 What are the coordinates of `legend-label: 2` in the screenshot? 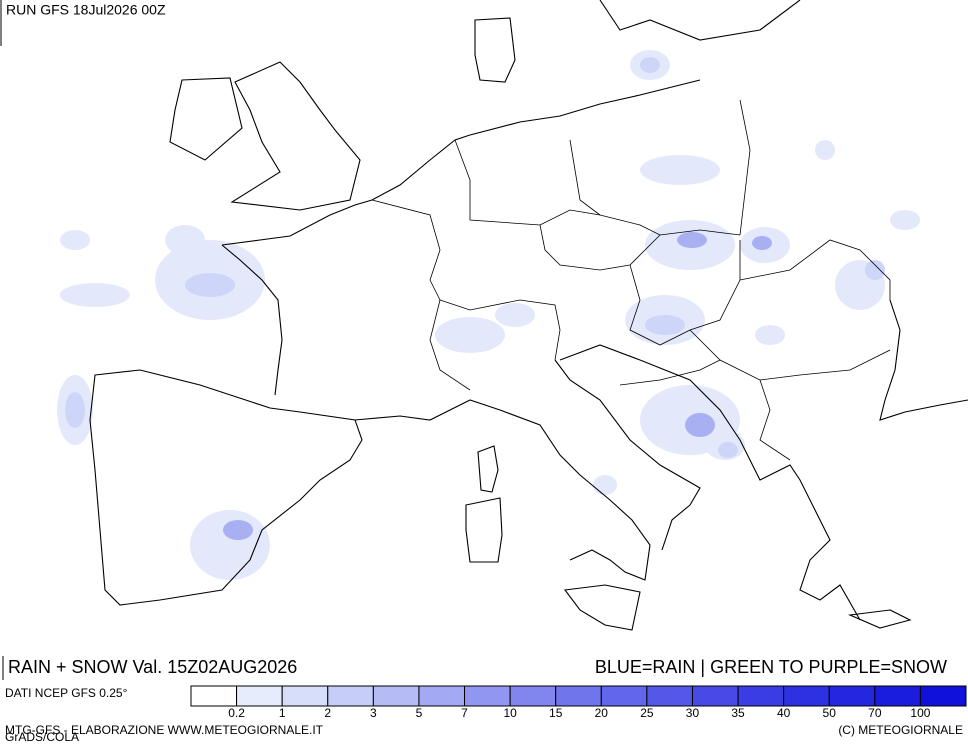 It's located at (327, 713).